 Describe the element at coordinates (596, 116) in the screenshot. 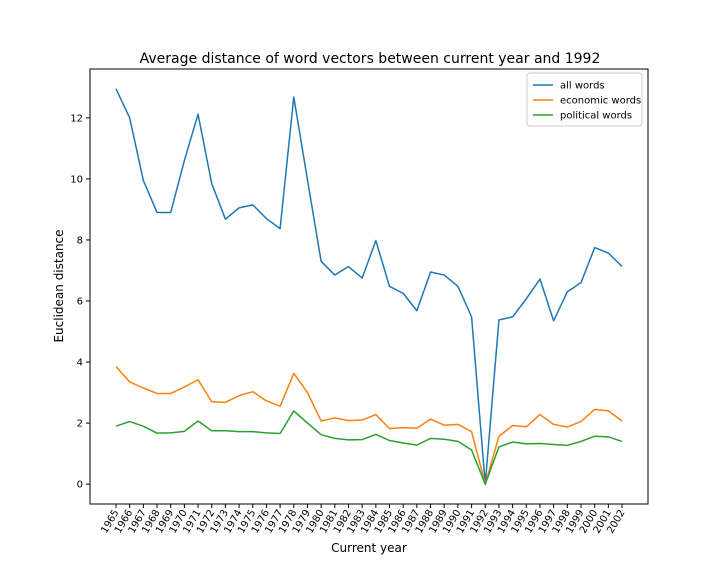

I see `legend-label: political words` at that location.